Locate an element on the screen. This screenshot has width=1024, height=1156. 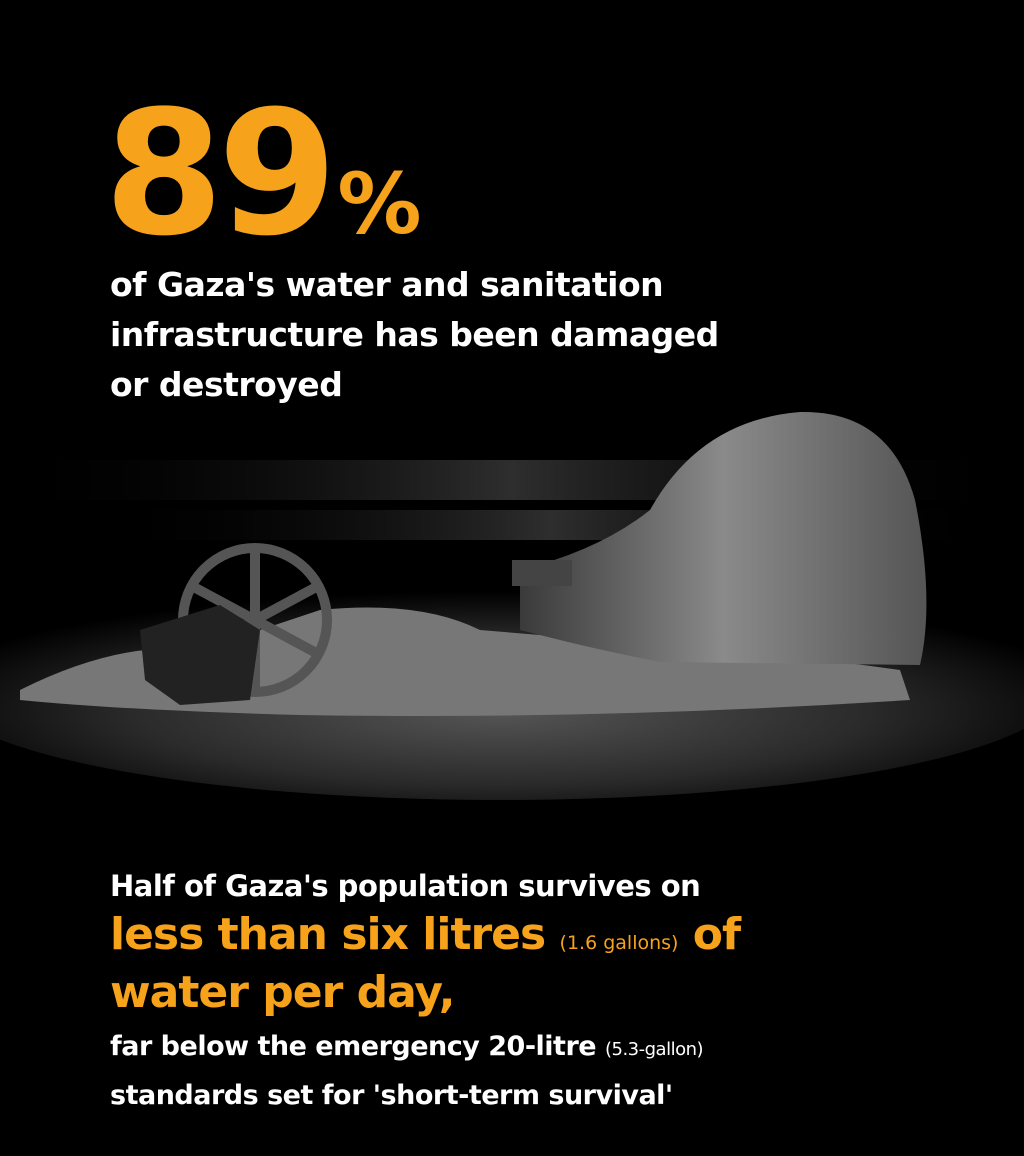
highlight-2: water per day, is located at coordinates (282, 992).